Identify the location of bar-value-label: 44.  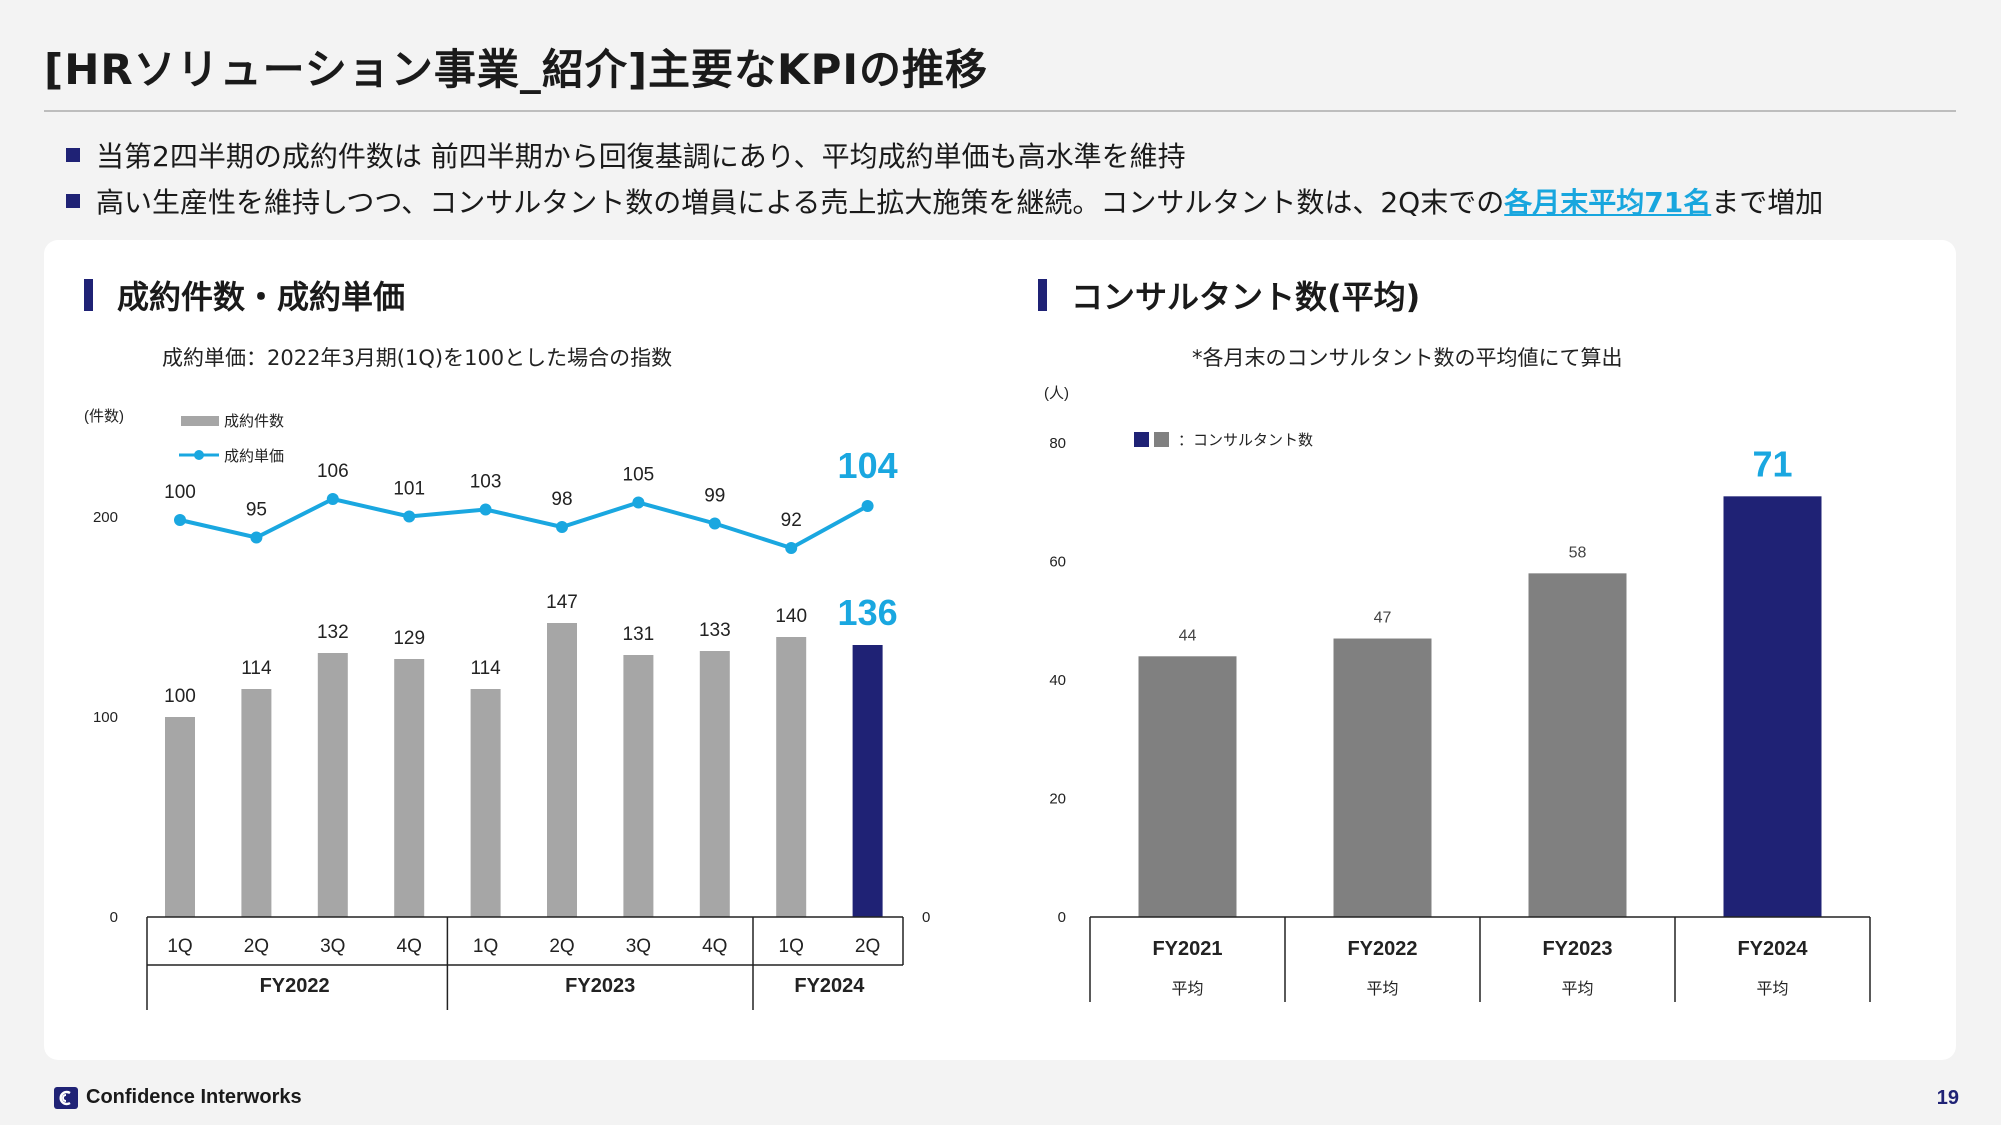
(1188, 635).